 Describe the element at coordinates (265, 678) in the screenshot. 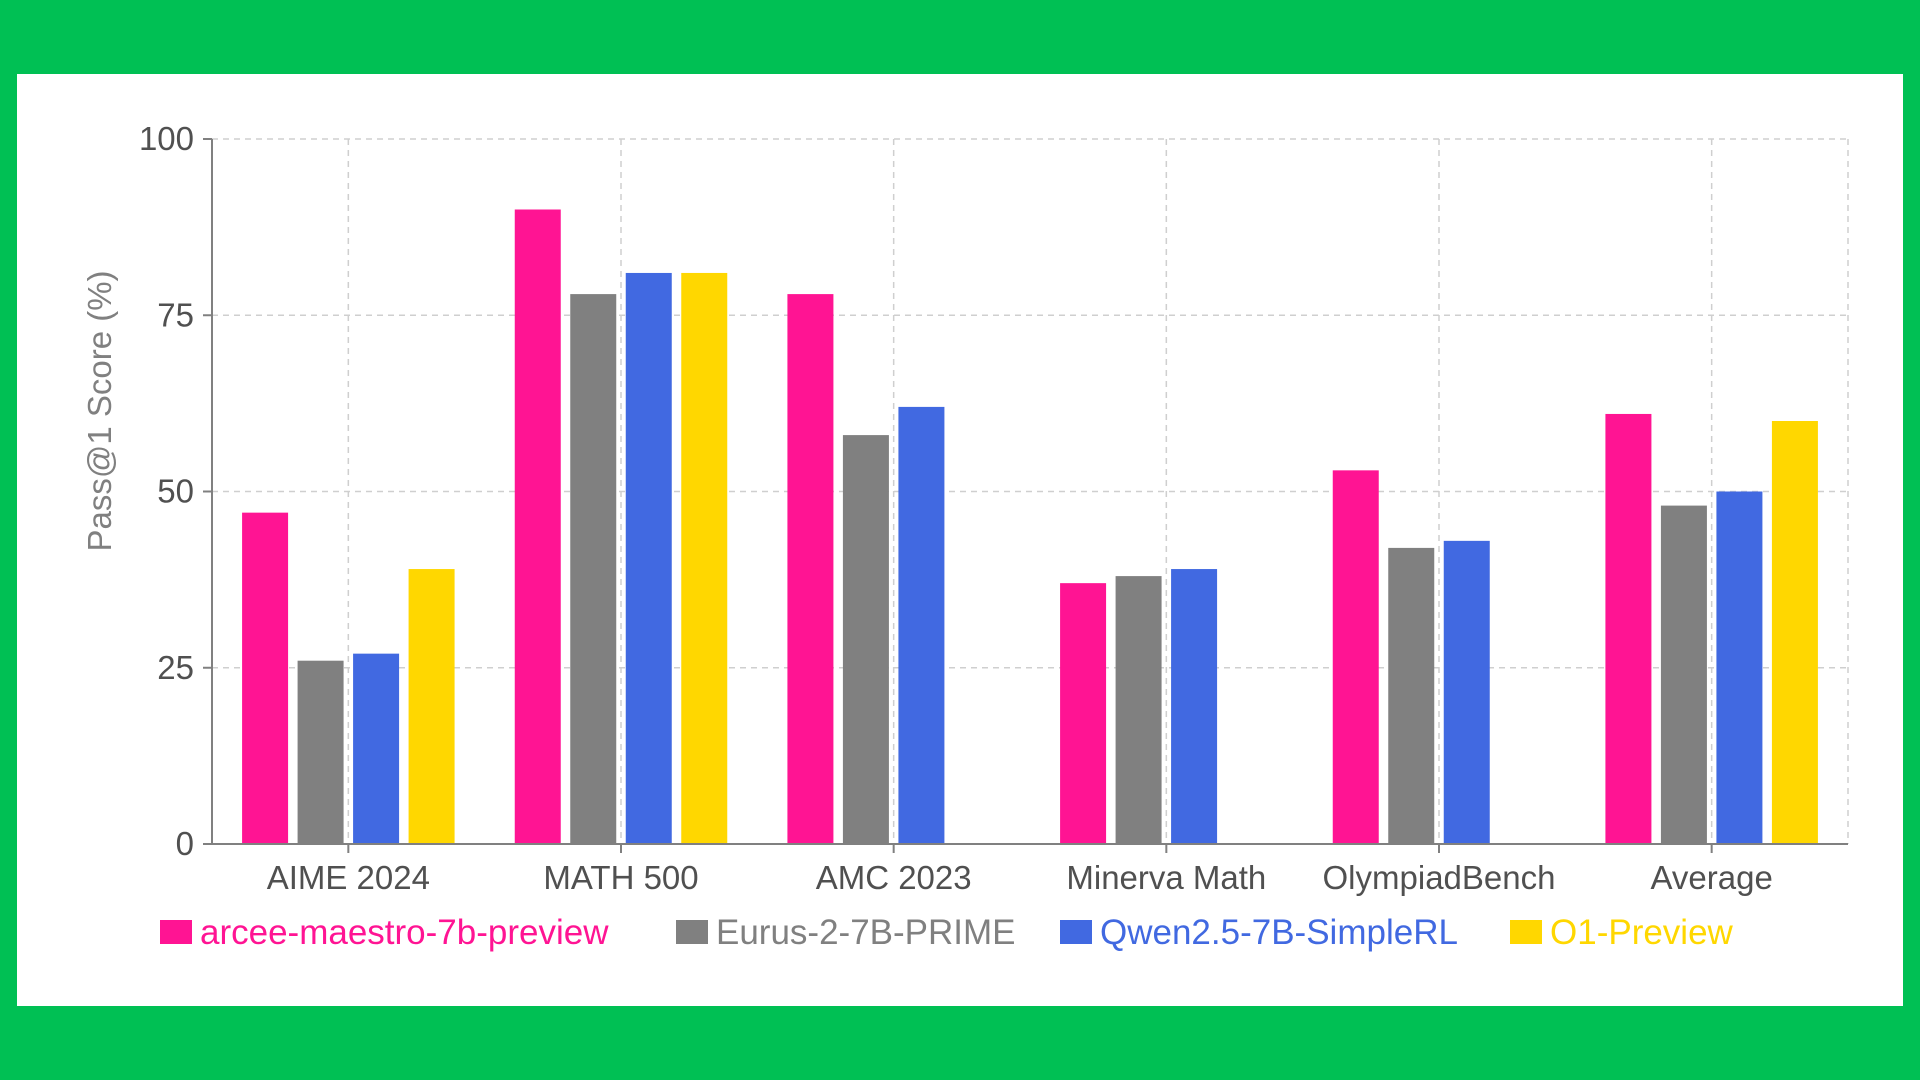

I see `bar-arcee-maestro-7b-preview-aime-2024` at that location.